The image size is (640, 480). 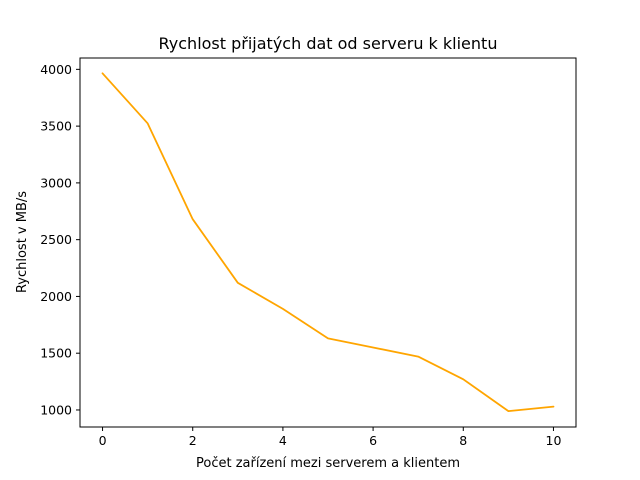 I want to click on x-tick-label: 8, so click(x=463, y=440).